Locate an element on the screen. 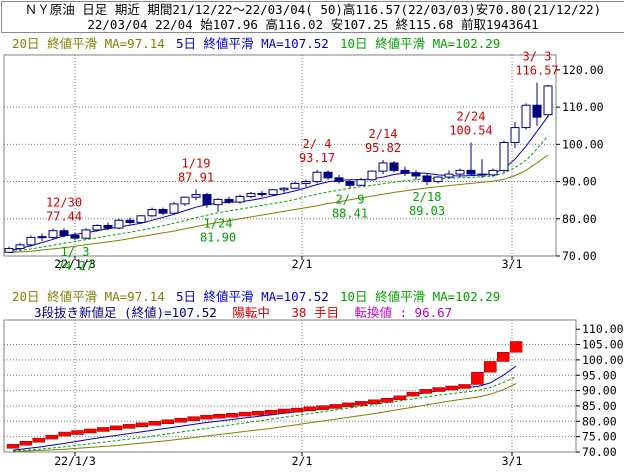 The height and width of the screenshot is (475, 624). status-part-2: 陽転中 is located at coordinates (251, 312).